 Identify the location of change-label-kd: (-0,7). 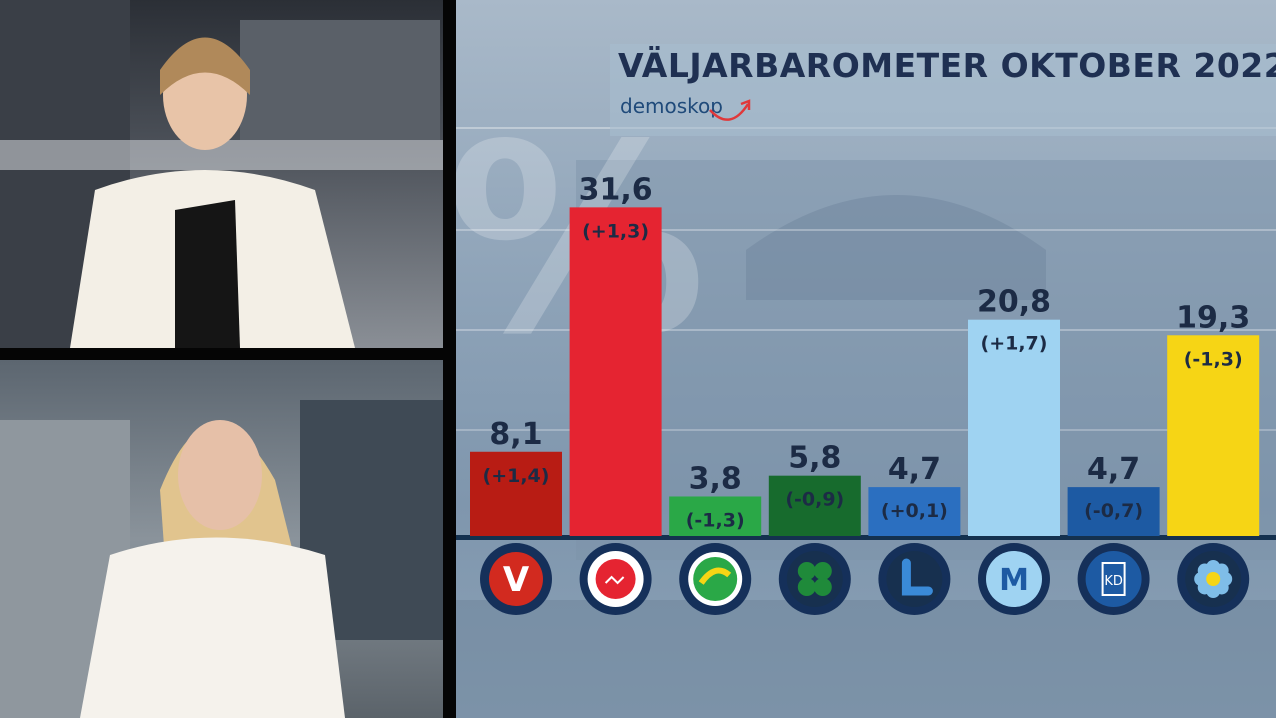
(1113, 511).